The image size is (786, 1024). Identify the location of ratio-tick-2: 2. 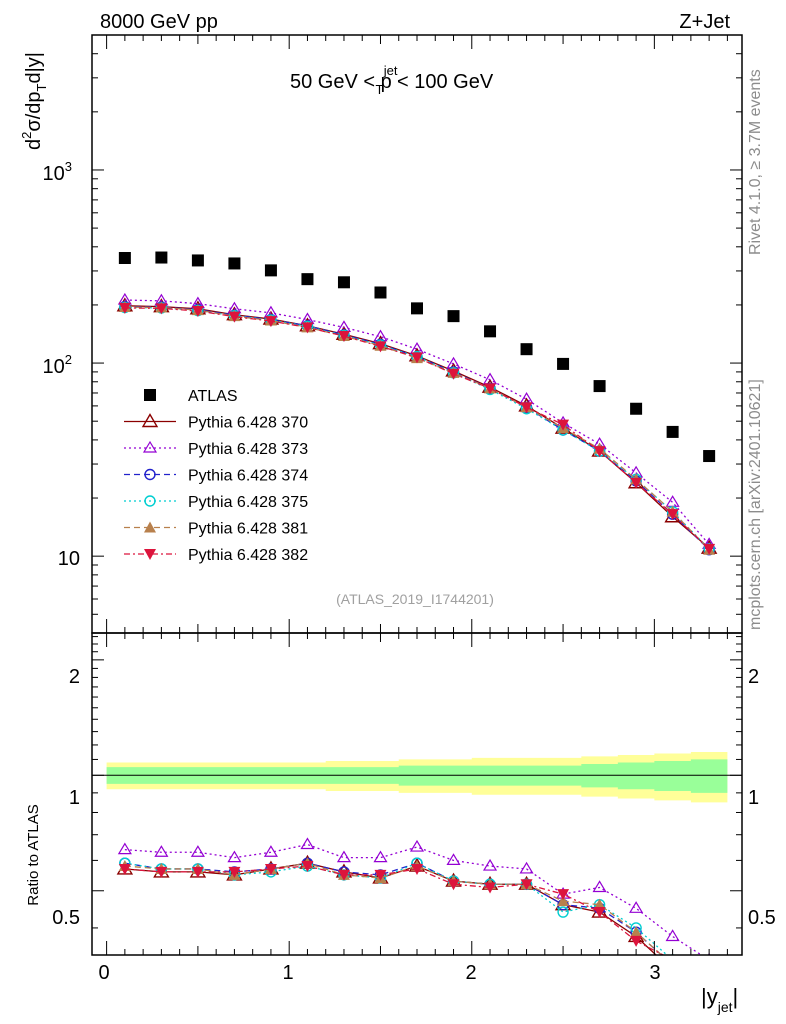
(74, 677).